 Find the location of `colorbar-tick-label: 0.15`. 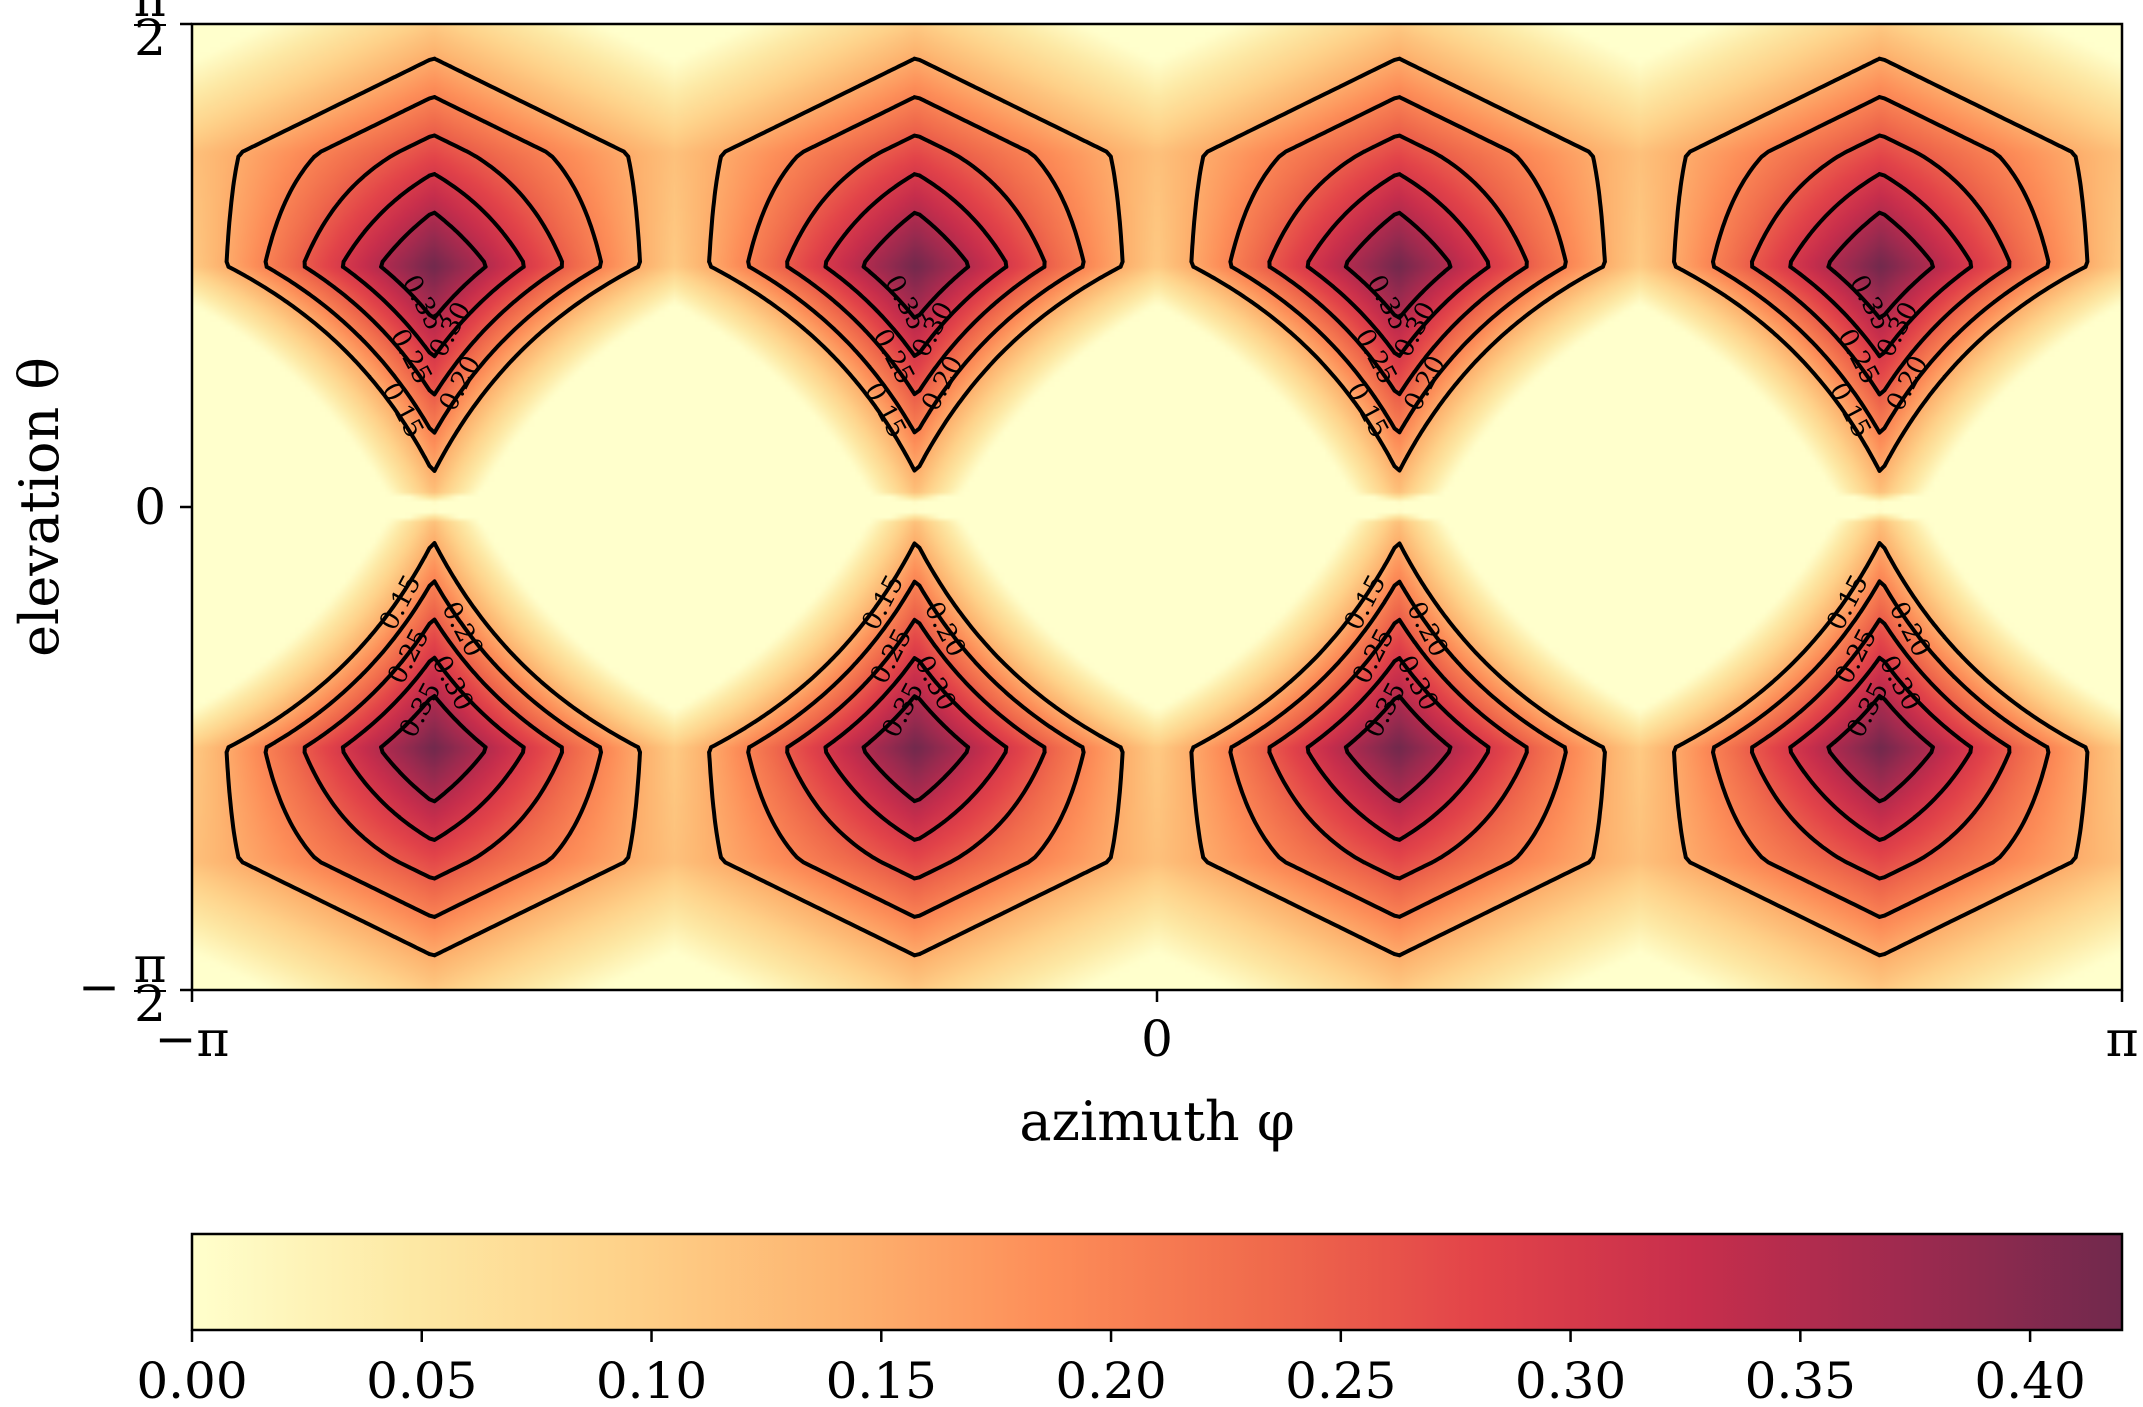

colorbar-tick-label: 0.15 is located at coordinates (881, 1379).